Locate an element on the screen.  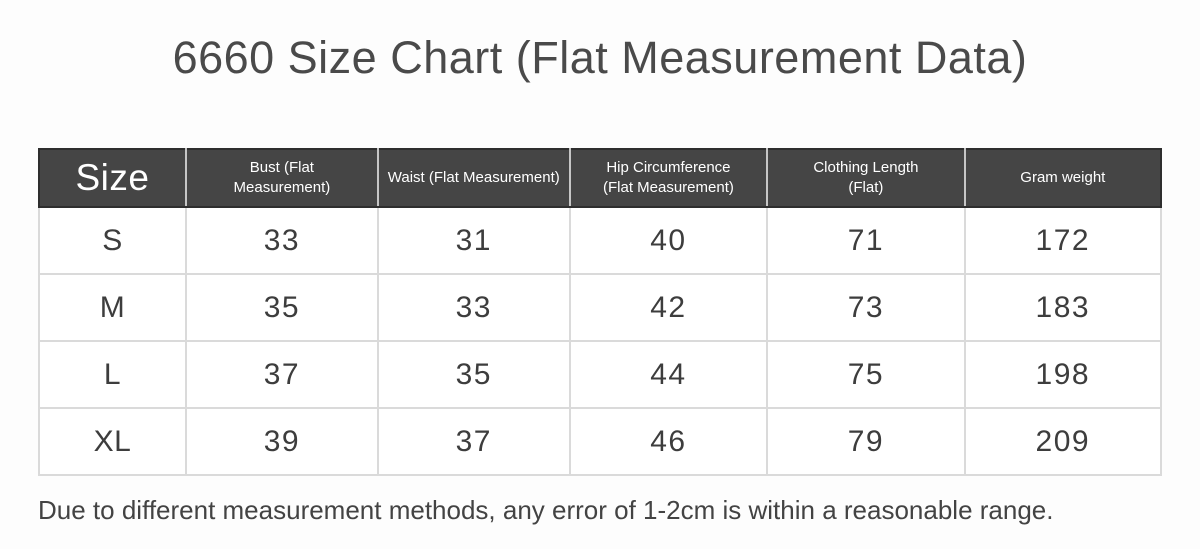
cell-gram: 183 is located at coordinates (1063, 307).